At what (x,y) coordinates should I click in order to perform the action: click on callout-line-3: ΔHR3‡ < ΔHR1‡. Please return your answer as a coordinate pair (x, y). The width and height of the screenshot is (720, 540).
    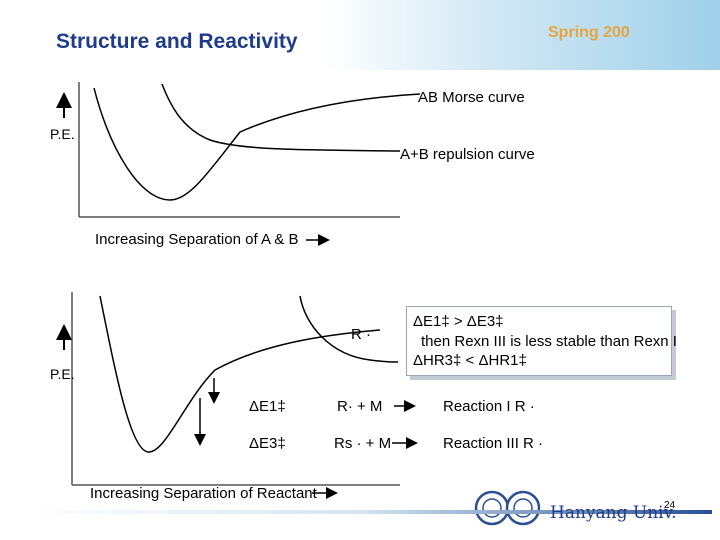
    Looking at the image, I should click on (470, 360).